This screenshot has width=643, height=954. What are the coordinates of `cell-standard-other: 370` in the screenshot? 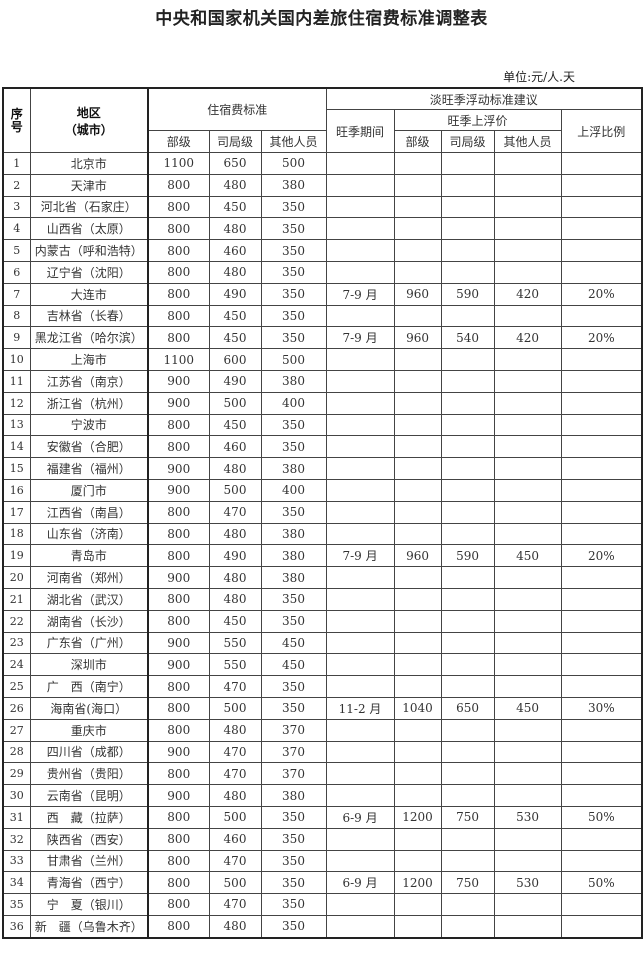 It's located at (293, 774).